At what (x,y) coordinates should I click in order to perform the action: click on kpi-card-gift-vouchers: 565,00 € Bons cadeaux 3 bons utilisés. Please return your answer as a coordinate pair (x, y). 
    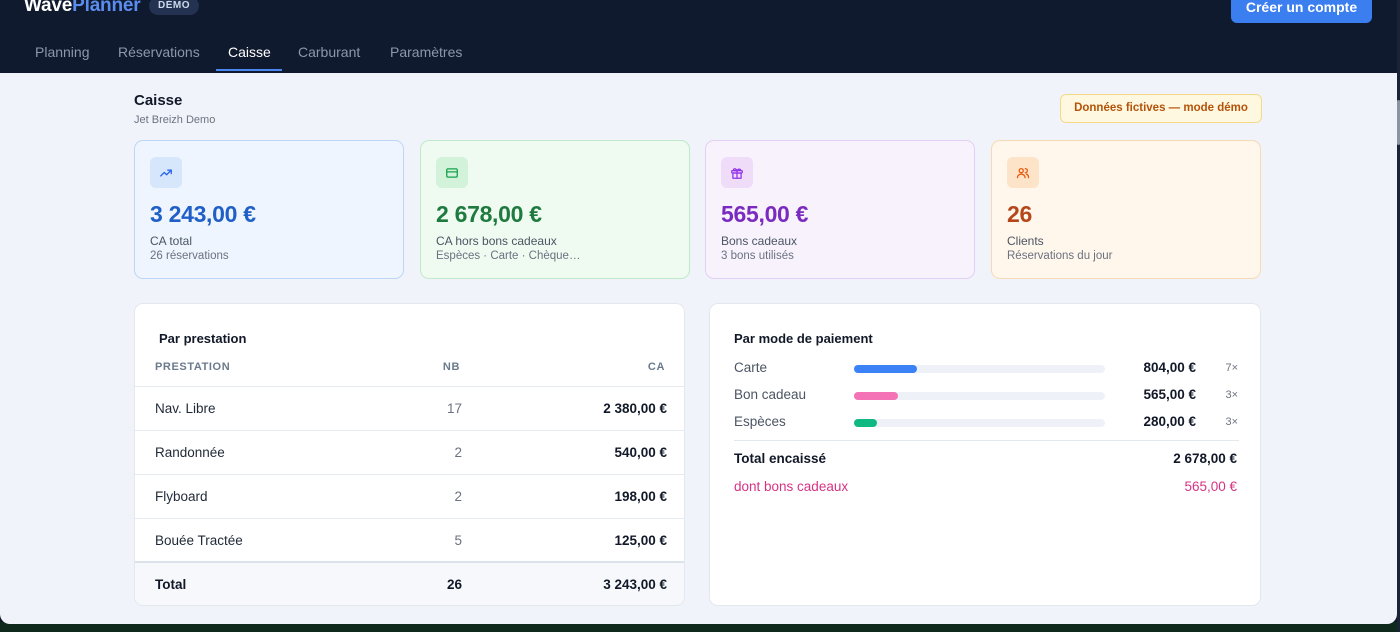
    Looking at the image, I should click on (840, 209).